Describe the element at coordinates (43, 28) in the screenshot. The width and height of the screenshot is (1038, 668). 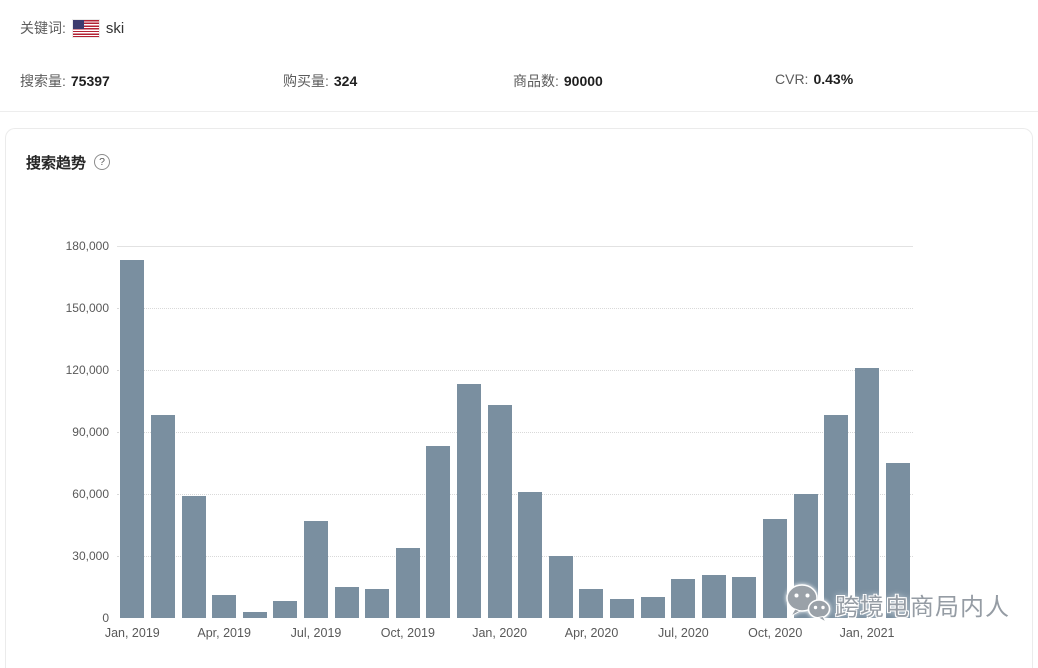
I see `keyword-label: 关键词:` at that location.